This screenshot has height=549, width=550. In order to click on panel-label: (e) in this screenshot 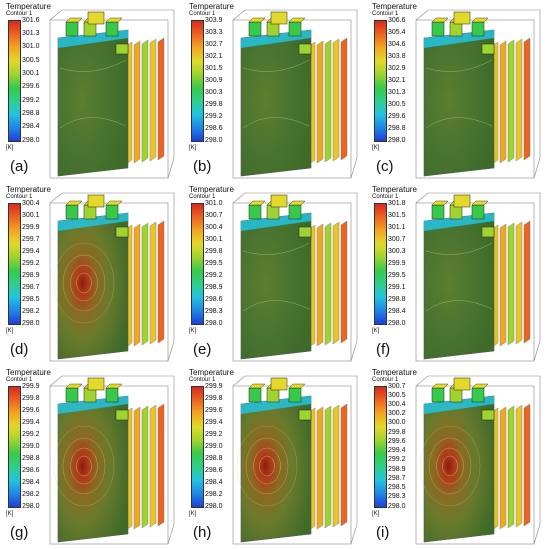, I will do `click(202, 349)`.